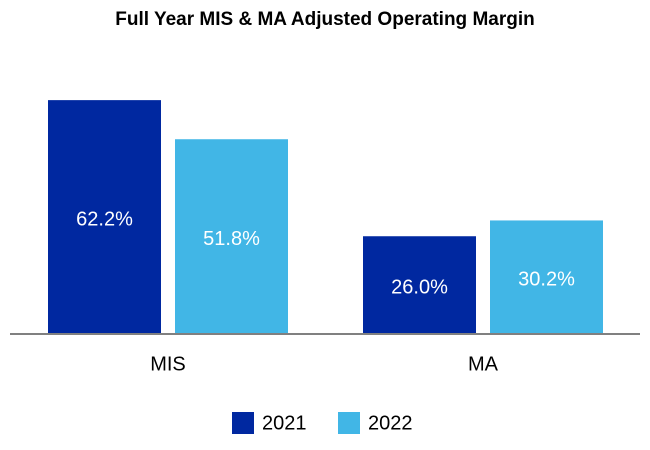 The width and height of the screenshot is (650, 450). What do you see at coordinates (483, 364) in the screenshot?
I see `x-tick-label: MA` at bounding box center [483, 364].